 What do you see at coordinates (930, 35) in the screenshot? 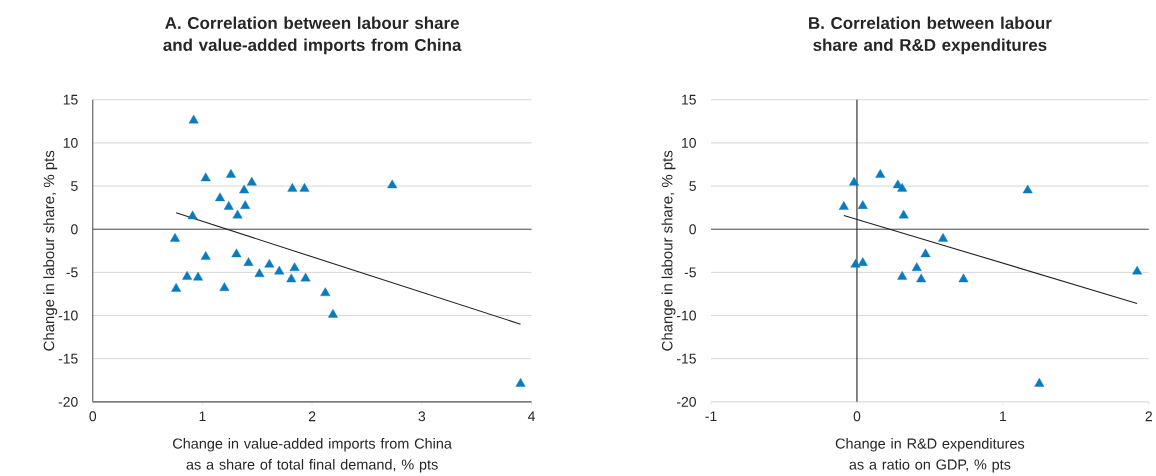
I see `chart-title: B. Correlation between labour share and R&D expenditures` at bounding box center [930, 35].